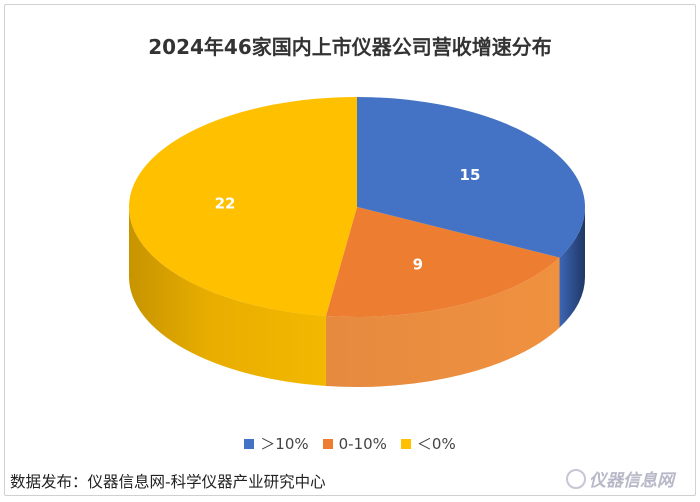  What do you see at coordinates (350, 47) in the screenshot?
I see `chart-title: 2024年46家国内上市仪器公司营收增速分布` at bounding box center [350, 47].